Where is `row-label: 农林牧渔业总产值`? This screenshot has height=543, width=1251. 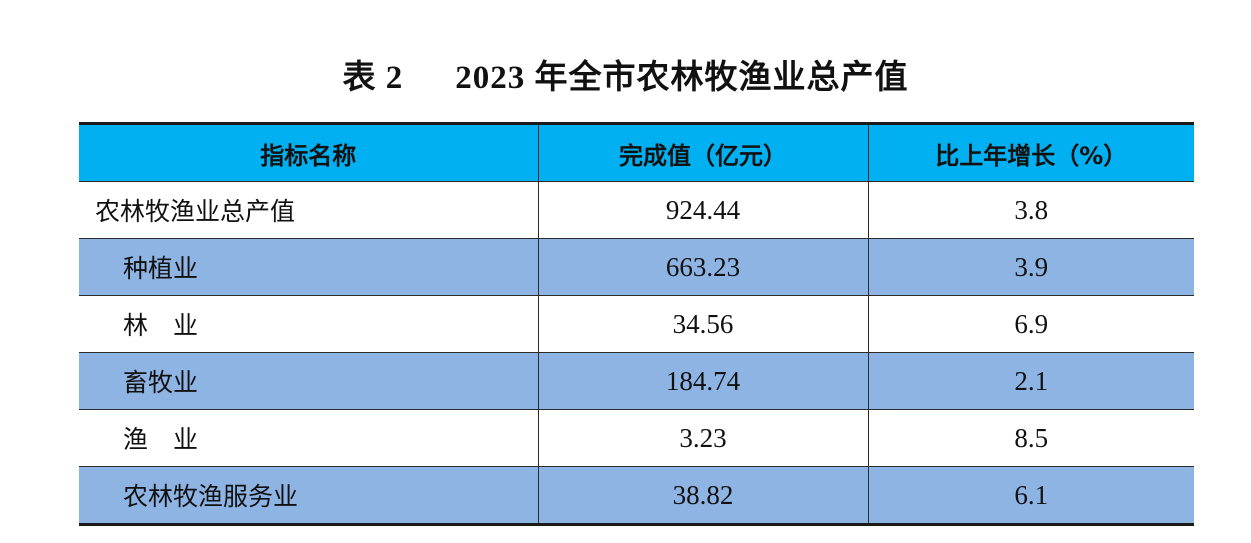
row-label: 农林牧渔业总产值 is located at coordinates (309, 210).